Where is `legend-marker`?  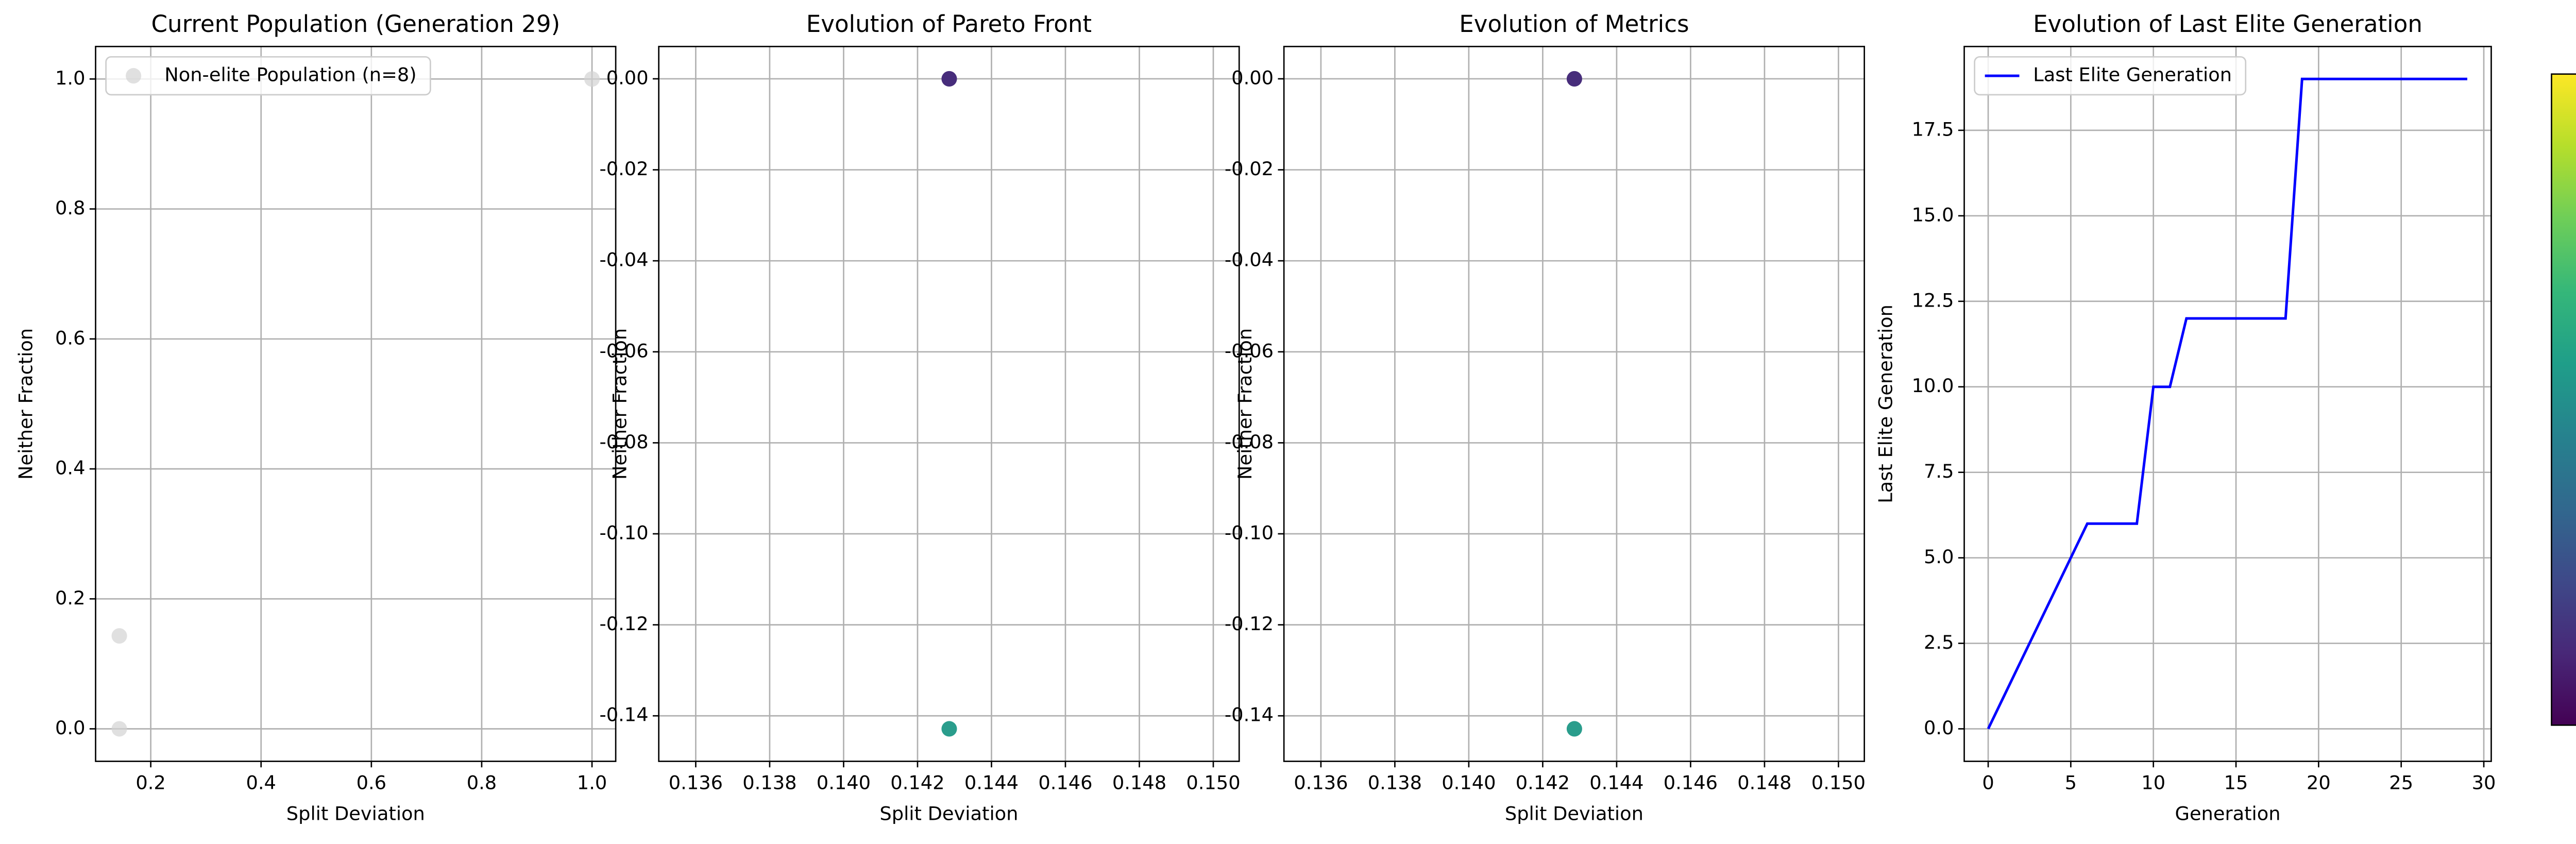
legend-marker is located at coordinates (134, 76).